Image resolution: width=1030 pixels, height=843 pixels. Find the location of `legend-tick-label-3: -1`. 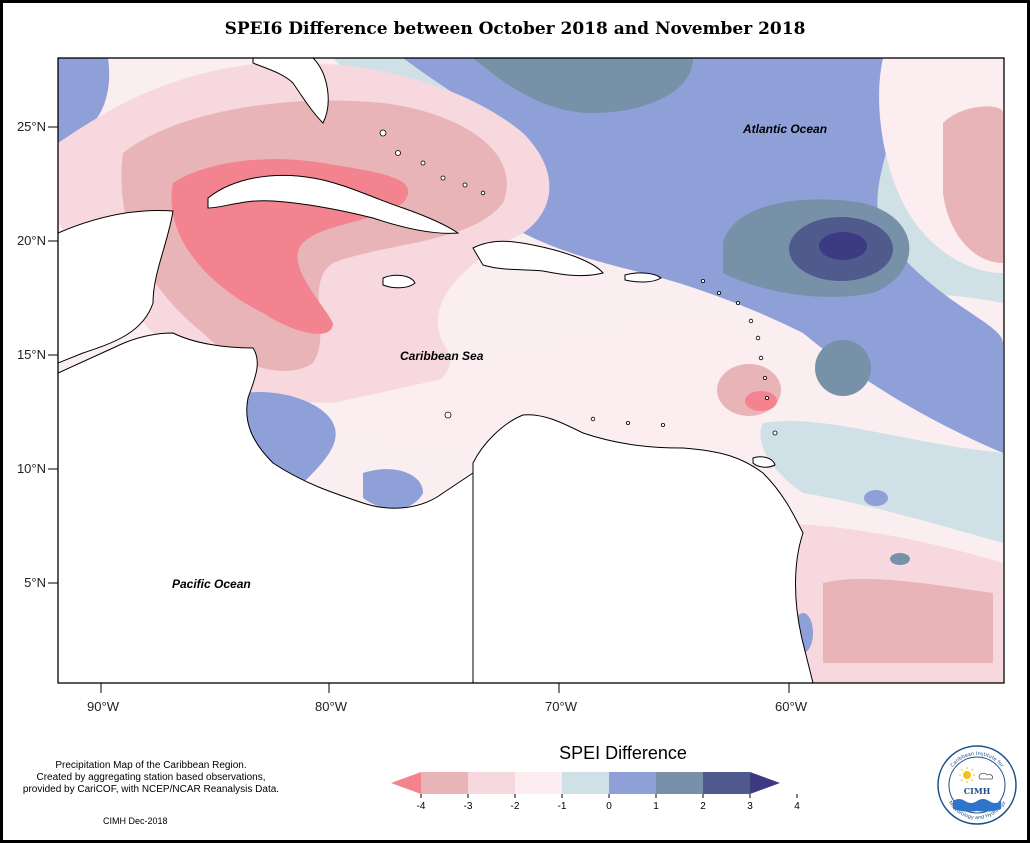

legend-tick-label-3: -1 is located at coordinates (562, 806).